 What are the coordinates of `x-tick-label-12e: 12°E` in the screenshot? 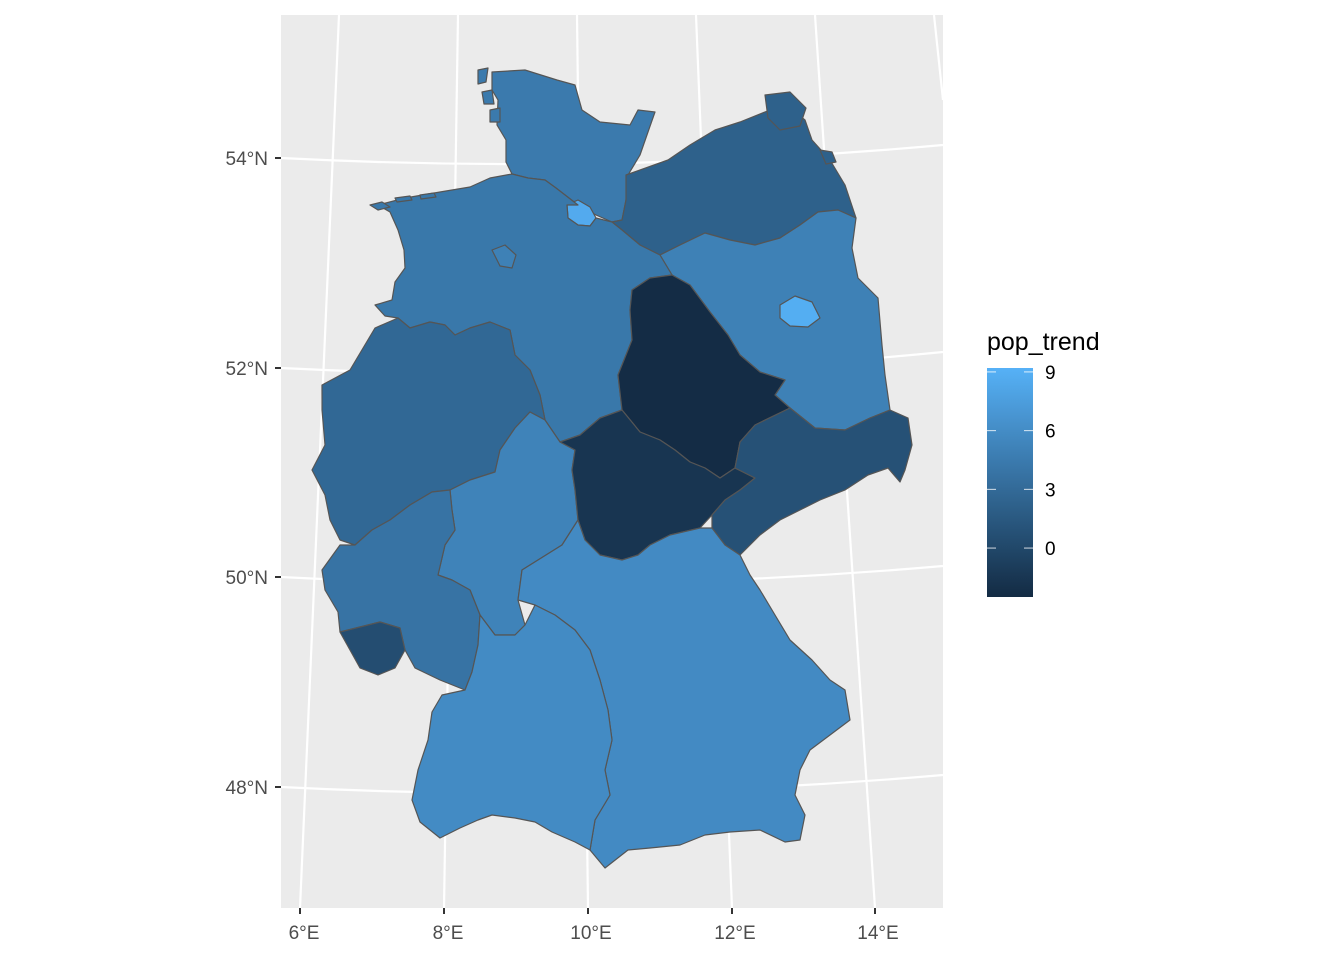 It's located at (734, 933).